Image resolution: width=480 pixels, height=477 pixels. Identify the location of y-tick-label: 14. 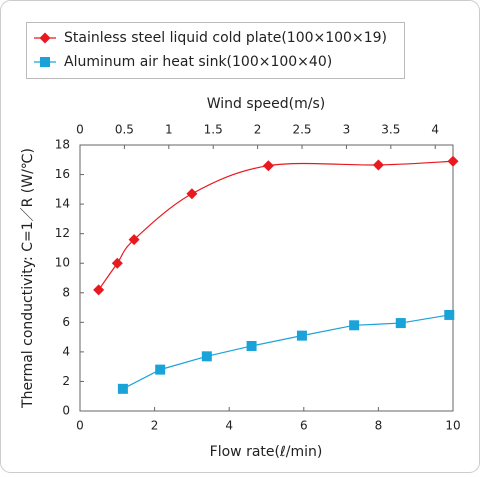
(62, 204).